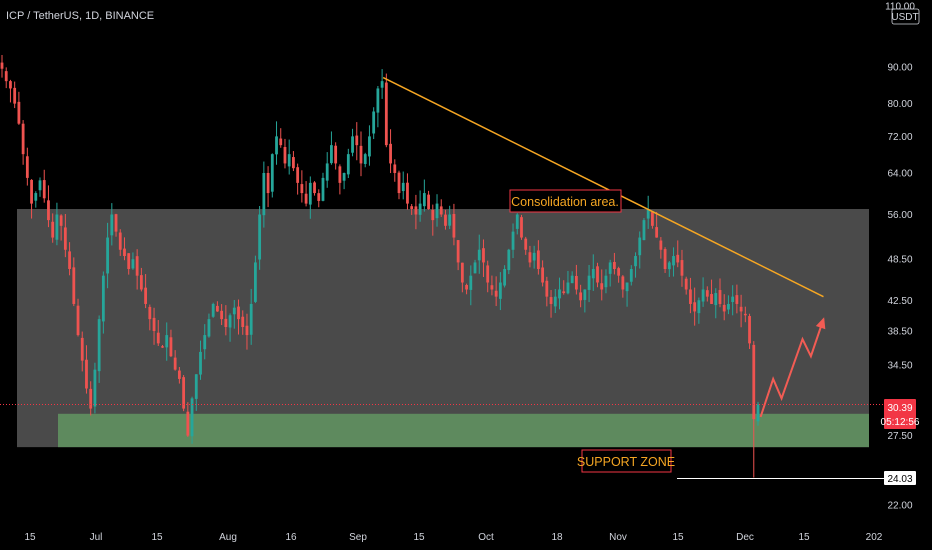 The width and height of the screenshot is (932, 550). I want to click on projection-arrow-path, so click(792, 368).